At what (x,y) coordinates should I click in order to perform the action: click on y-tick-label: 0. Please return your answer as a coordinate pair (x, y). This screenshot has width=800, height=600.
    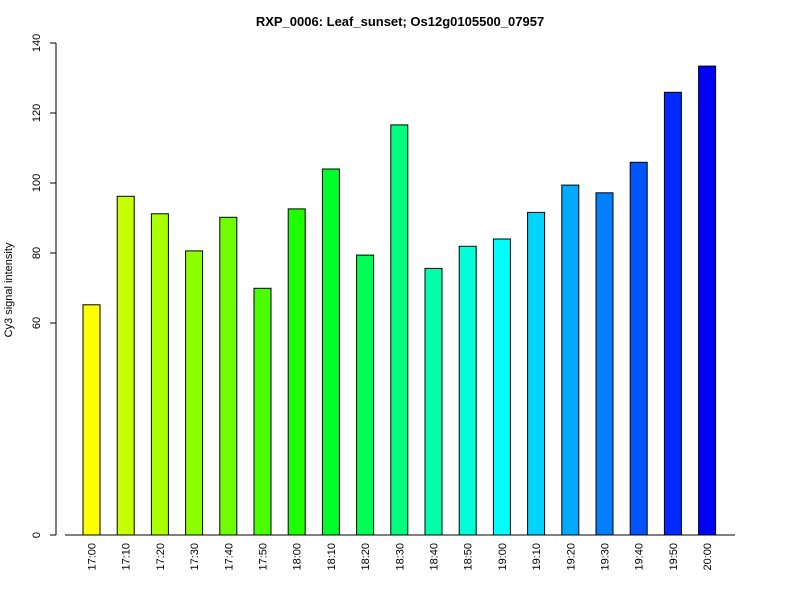
    Looking at the image, I should click on (37, 535).